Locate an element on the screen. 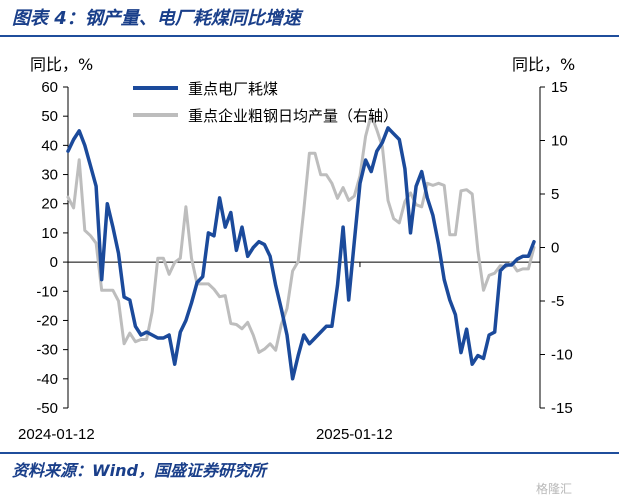 This screenshot has height=504, width=619. top-divider is located at coordinates (309, 36).